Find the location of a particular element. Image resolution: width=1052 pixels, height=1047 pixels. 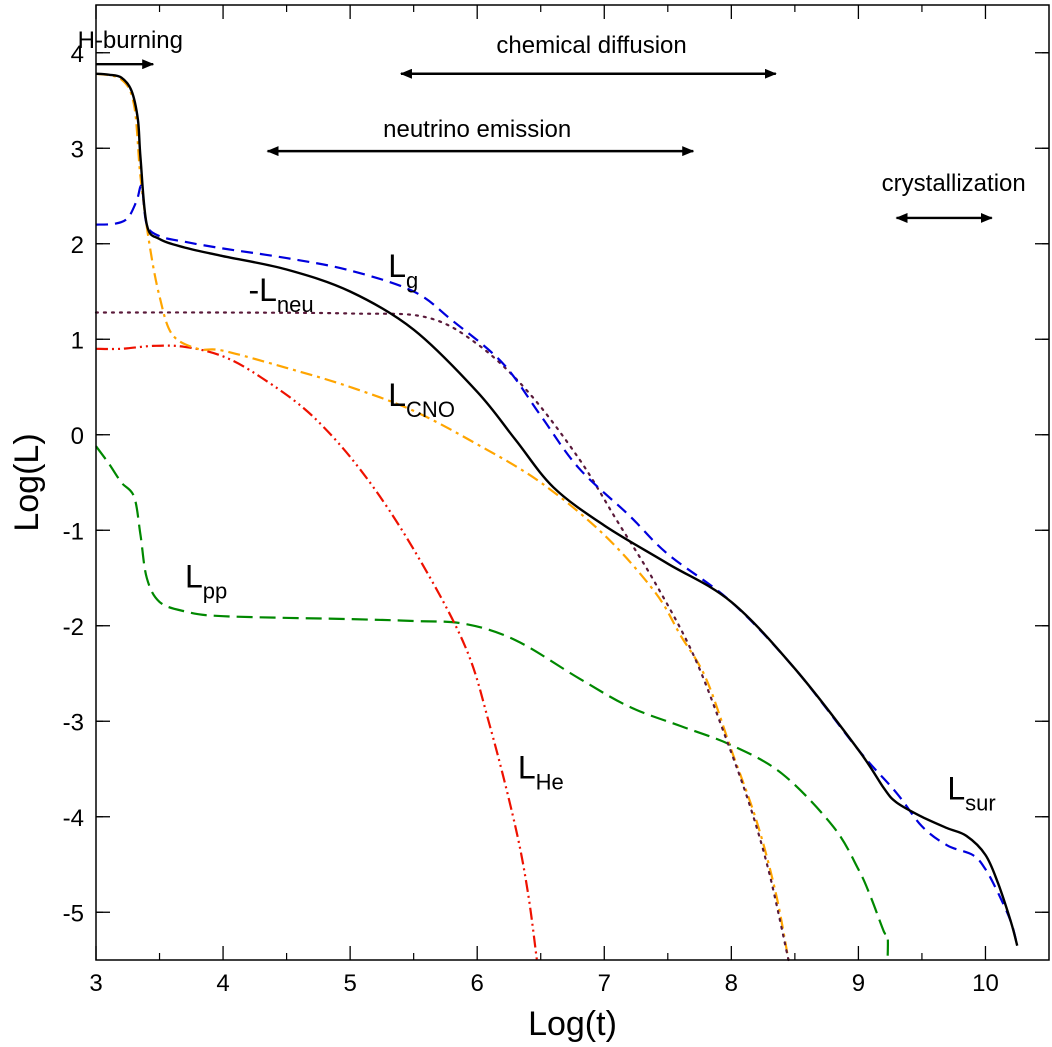

curve-label: -Lneu is located at coordinates (280, 294).